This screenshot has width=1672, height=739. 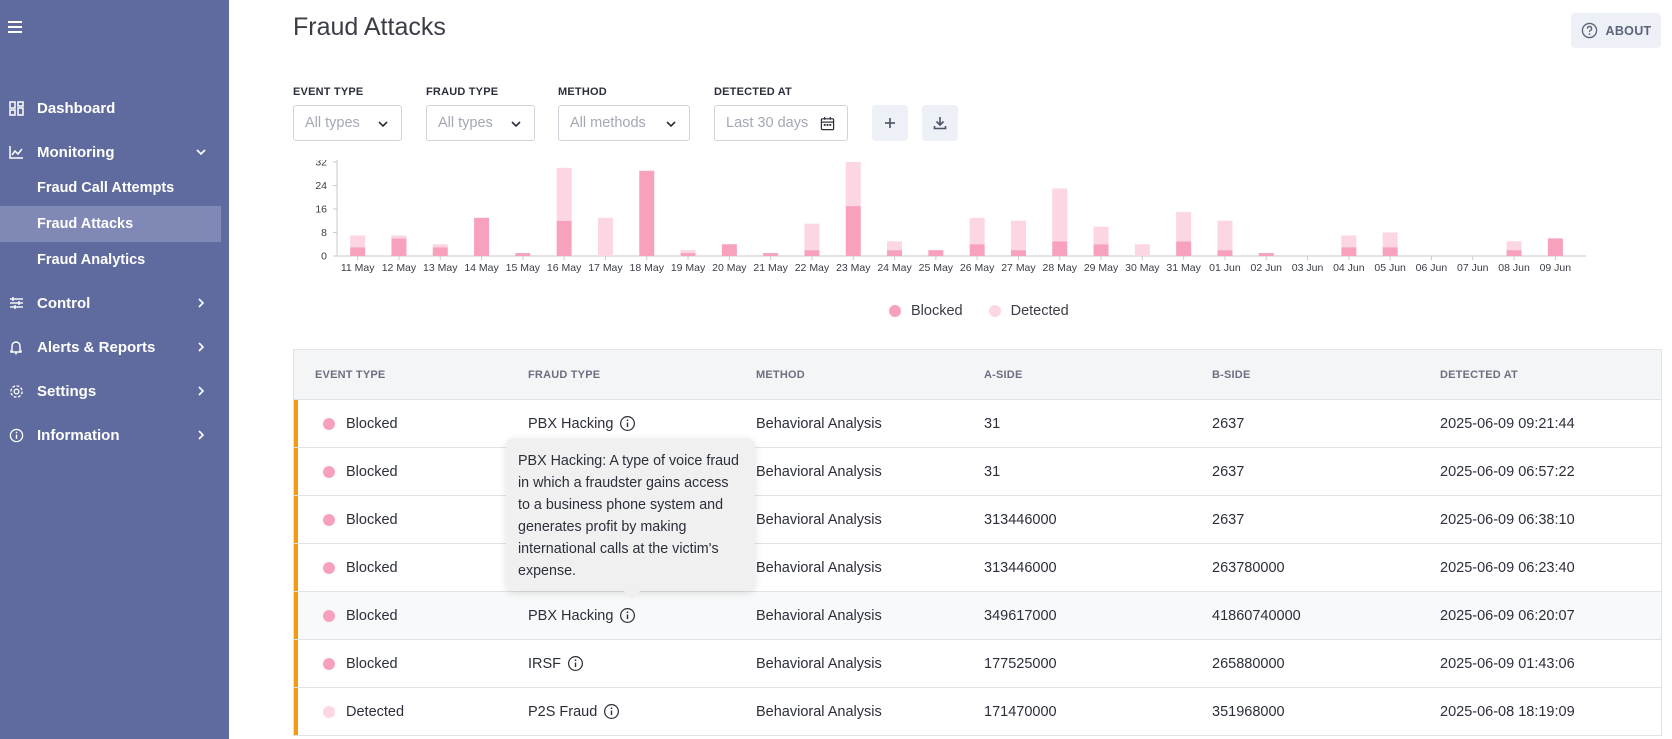 I want to click on chevron-down-icon, so click(x=671, y=124).